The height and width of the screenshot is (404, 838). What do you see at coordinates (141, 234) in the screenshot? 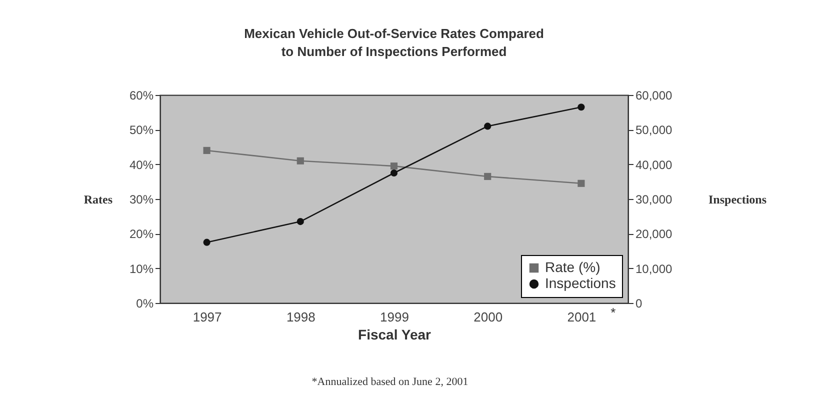
I see `y-tick-label: 20%` at bounding box center [141, 234].